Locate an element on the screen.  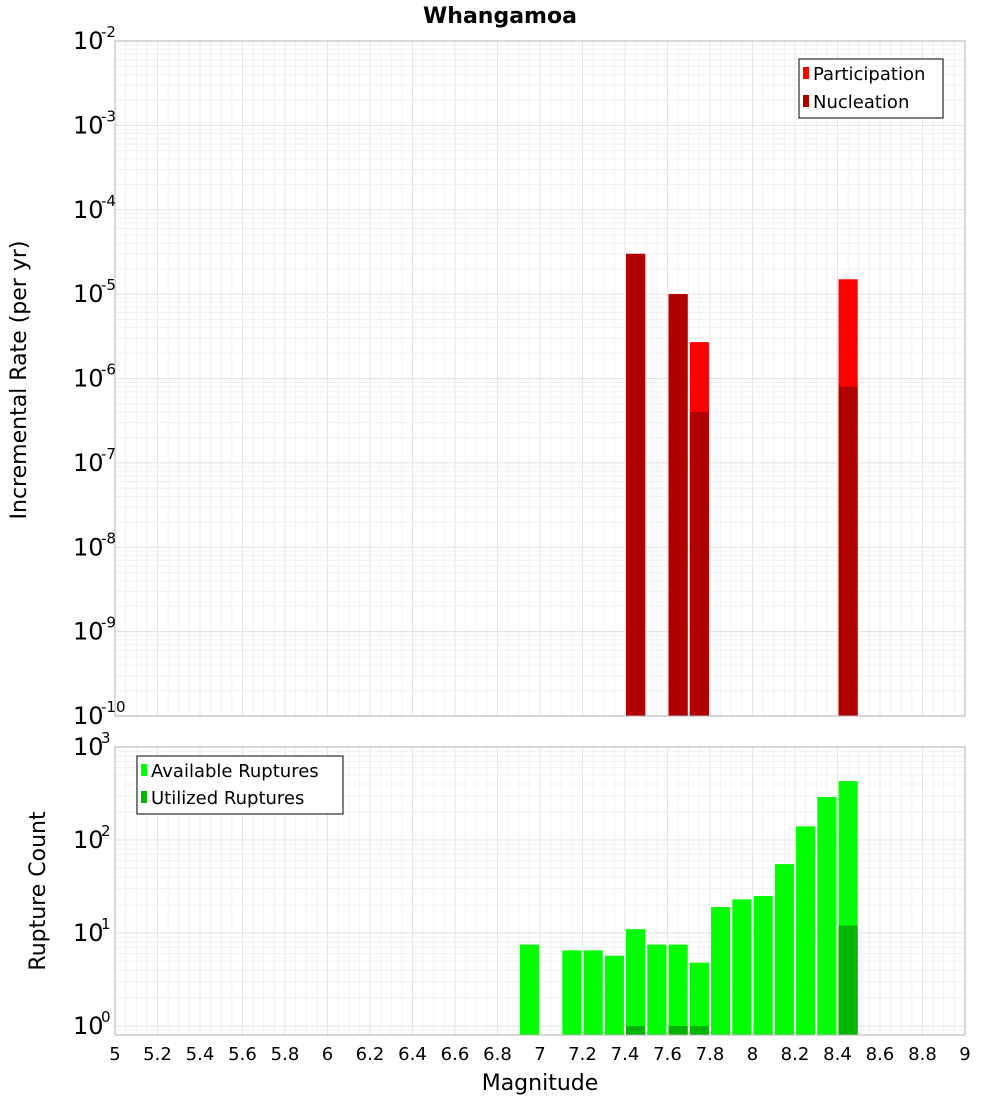
x-tick-label: 7.2 is located at coordinates (582, 1054).